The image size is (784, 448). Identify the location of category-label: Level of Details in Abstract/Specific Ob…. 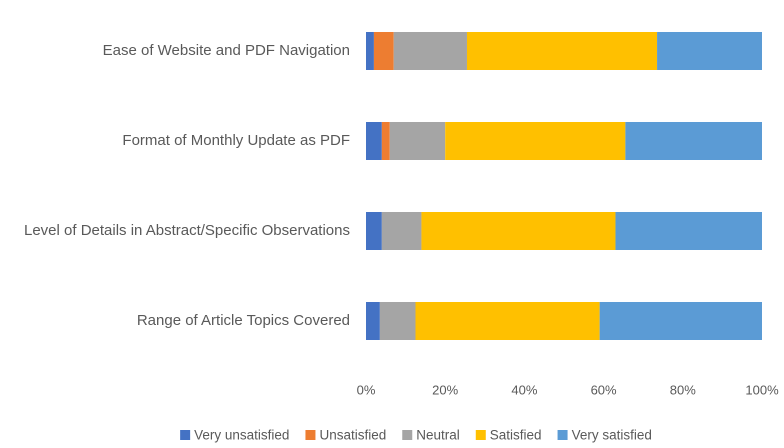
(187, 230).